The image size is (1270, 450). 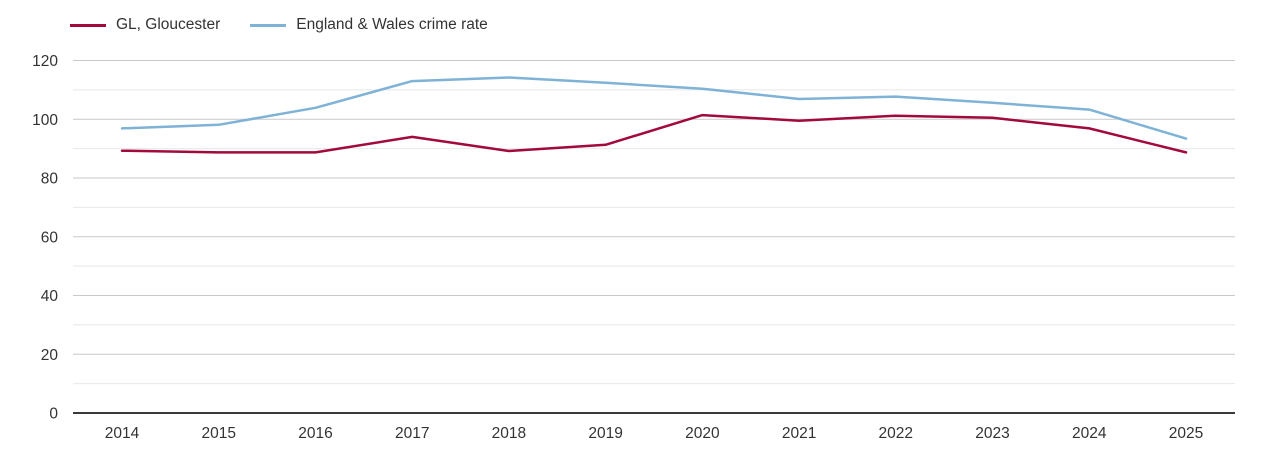 I want to click on y-axis-tick-label: 80, so click(x=50, y=179).